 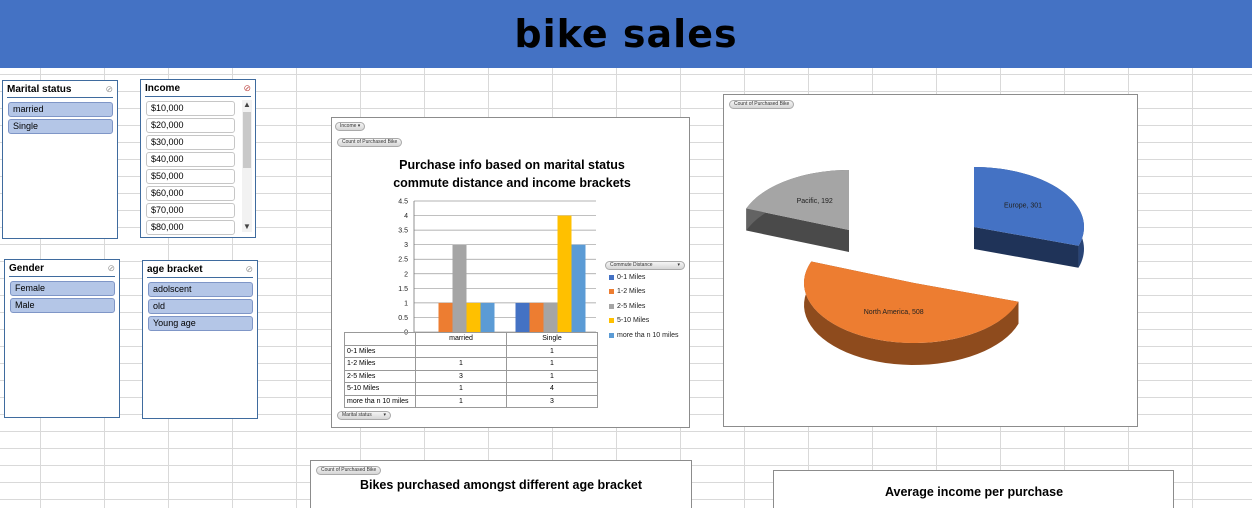 I want to click on marital-status-slicer: Marital status ⊘ married Single, so click(x=60, y=159).